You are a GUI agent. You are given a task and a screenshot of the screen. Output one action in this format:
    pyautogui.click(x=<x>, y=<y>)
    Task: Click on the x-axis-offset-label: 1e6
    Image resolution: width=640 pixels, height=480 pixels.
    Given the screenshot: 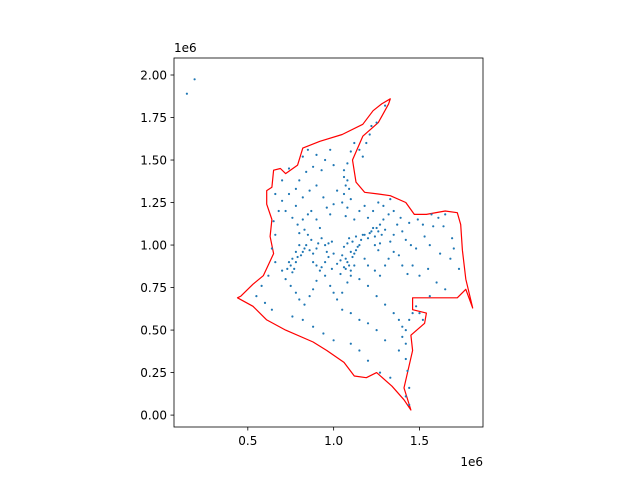 What is the action you would take?
    pyautogui.click(x=471, y=462)
    